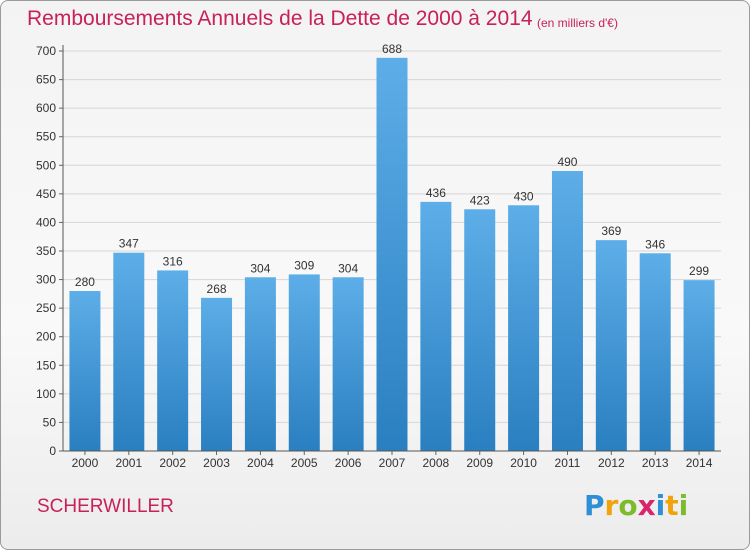 The height and width of the screenshot is (550, 750). I want to click on data-label: 369, so click(611, 231).